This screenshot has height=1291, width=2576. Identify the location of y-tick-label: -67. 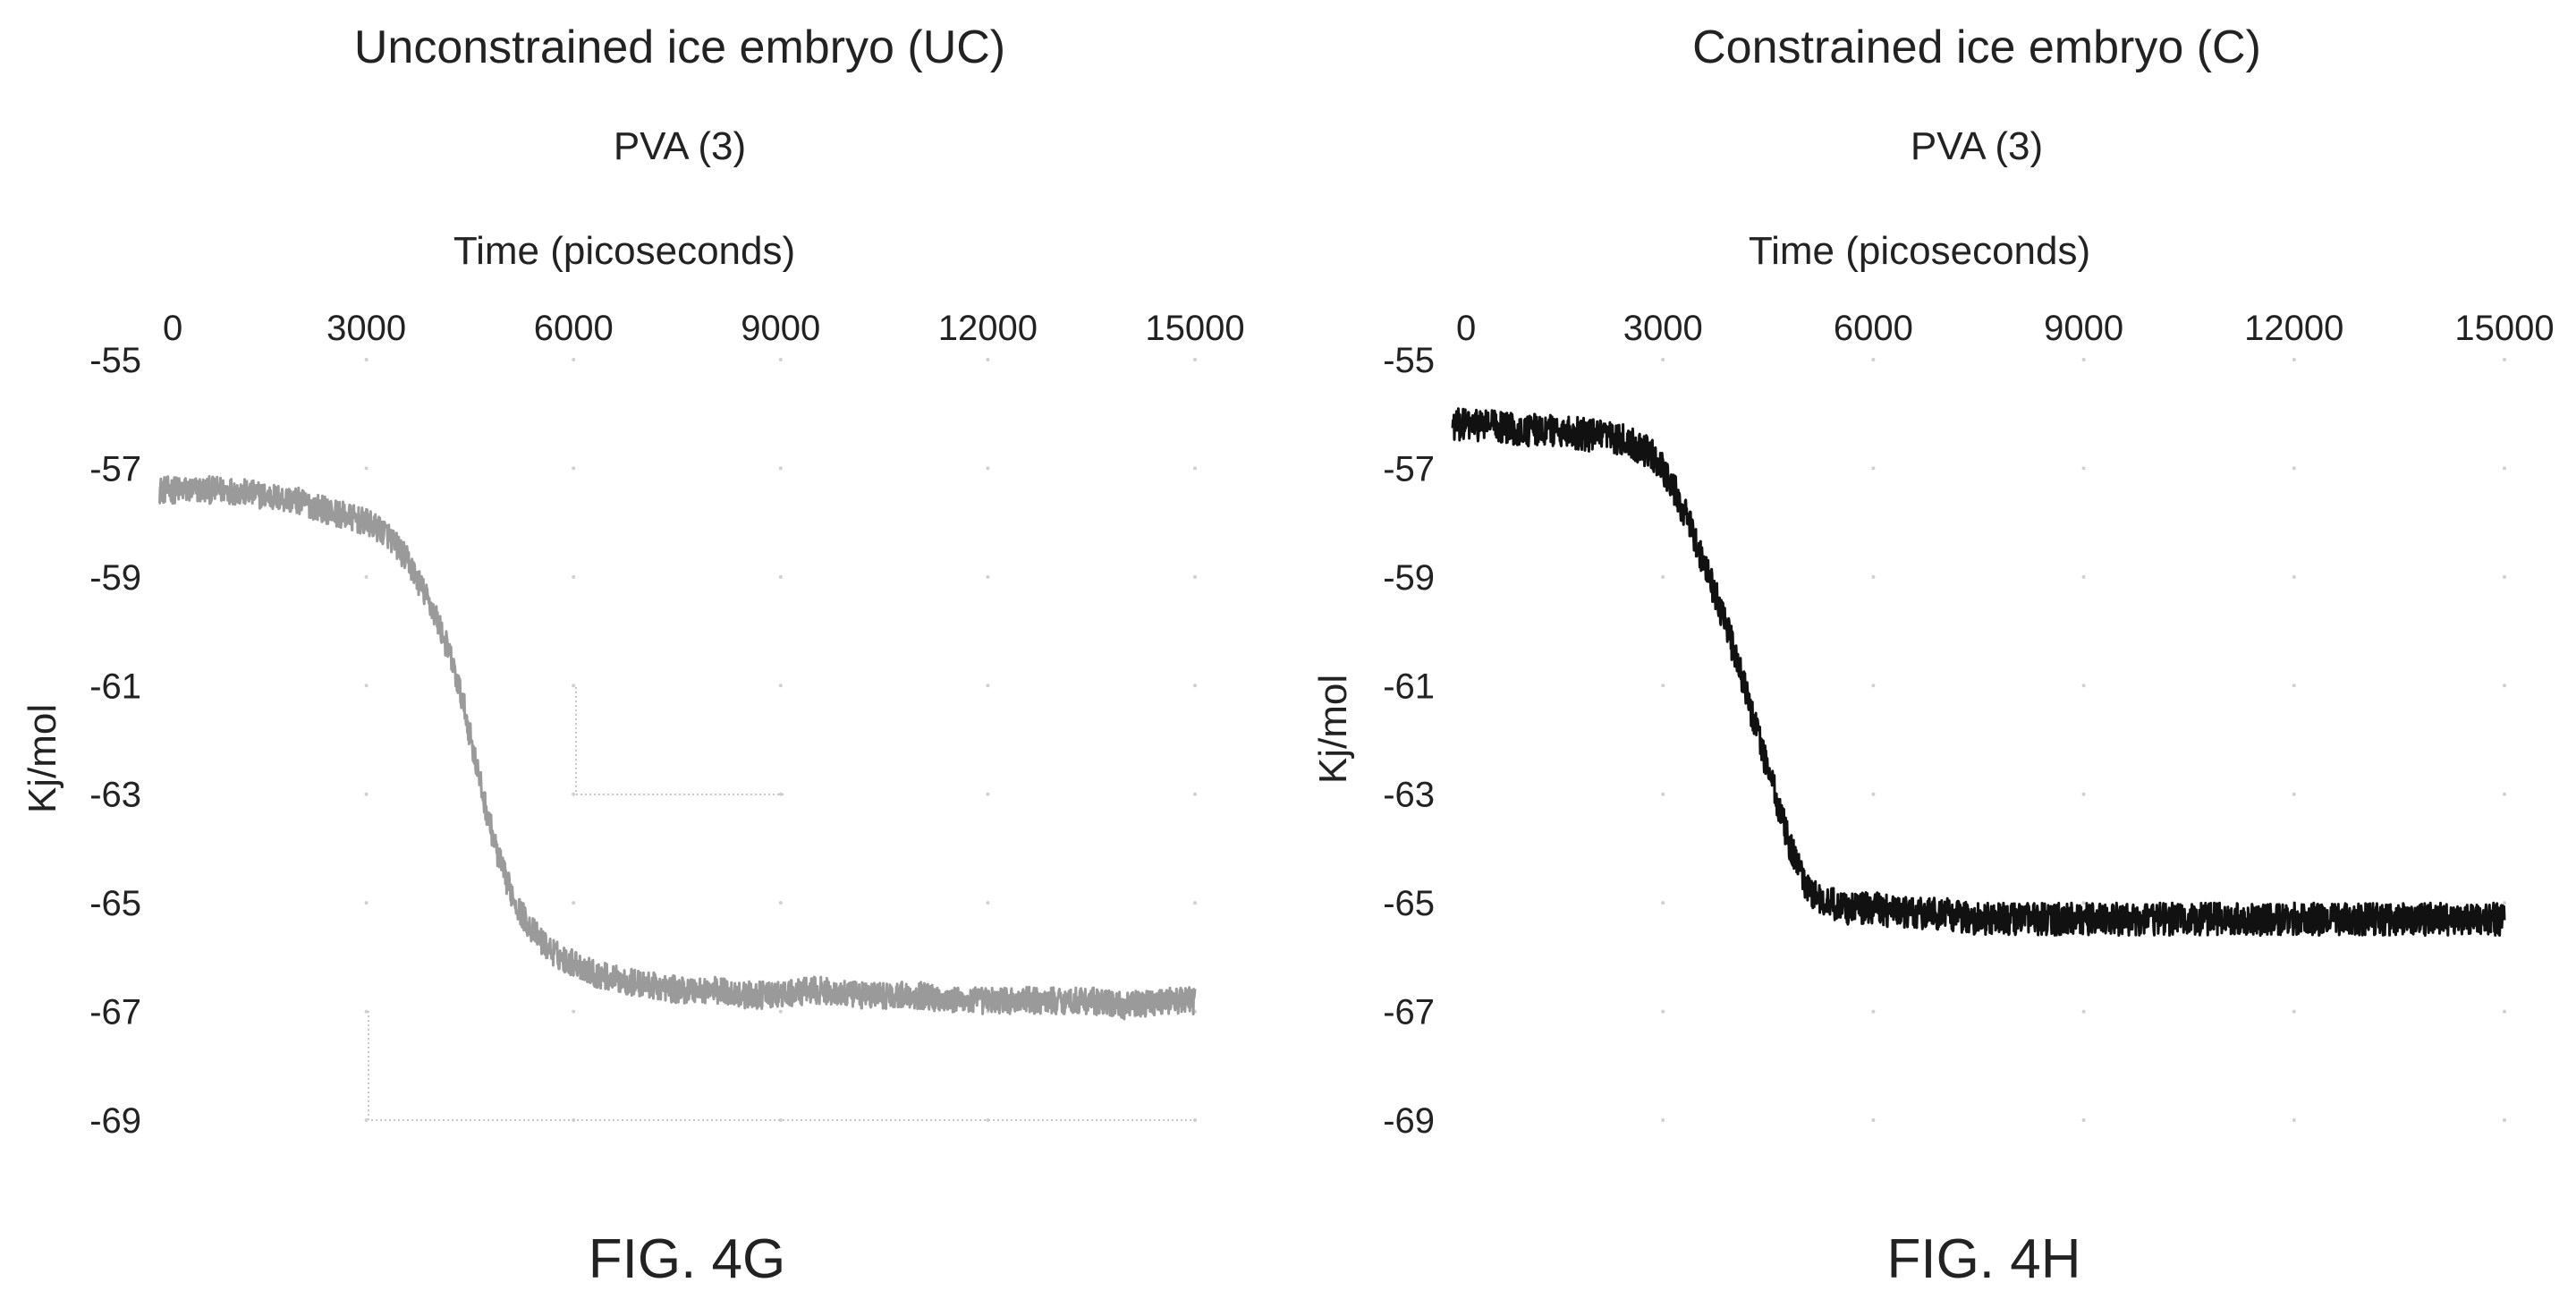
(1409, 1012).